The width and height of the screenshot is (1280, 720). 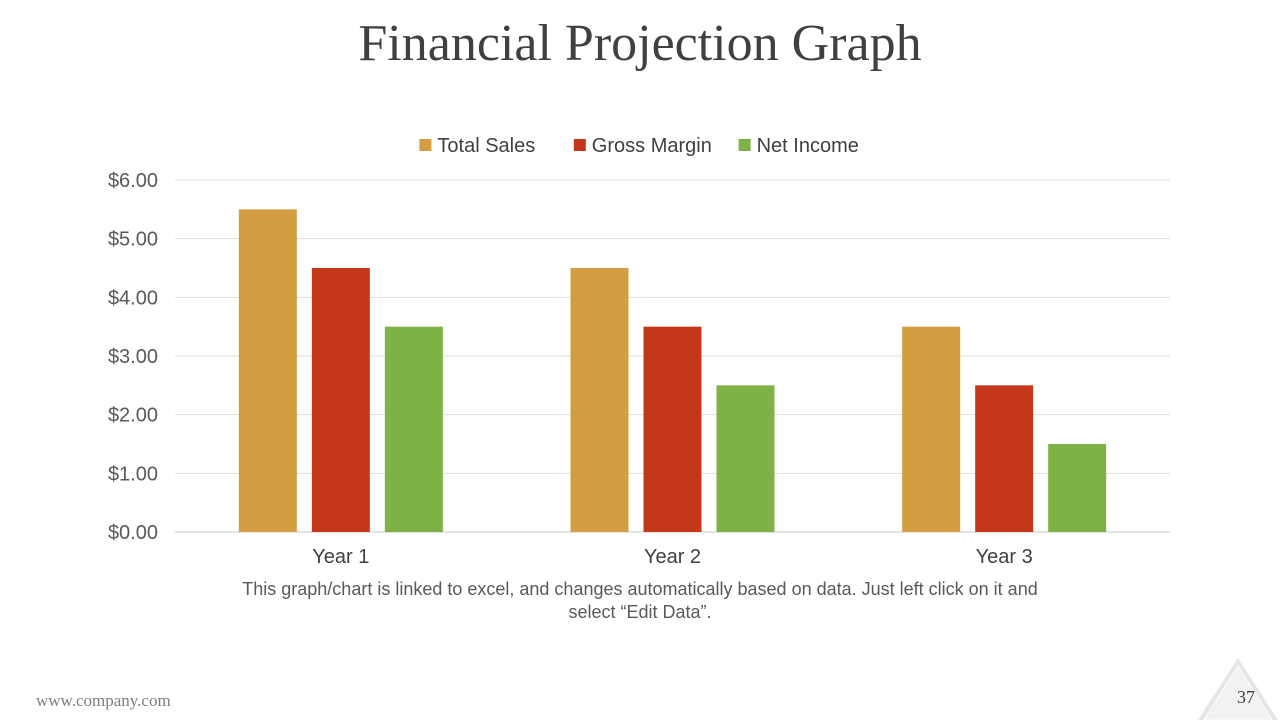 I want to click on y-axis-ticks: $0.00 $1.00 $2.00 $3.00 $4.00 $5.00 $6.00, so click(x=133, y=357).